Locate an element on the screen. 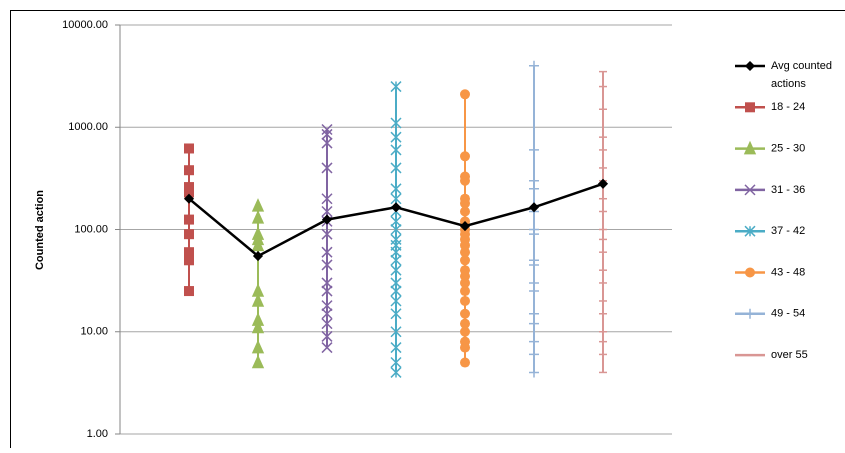 This screenshot has width=845, height=453. legend-label: 25 - 30 is located at coordinates (788, 149).